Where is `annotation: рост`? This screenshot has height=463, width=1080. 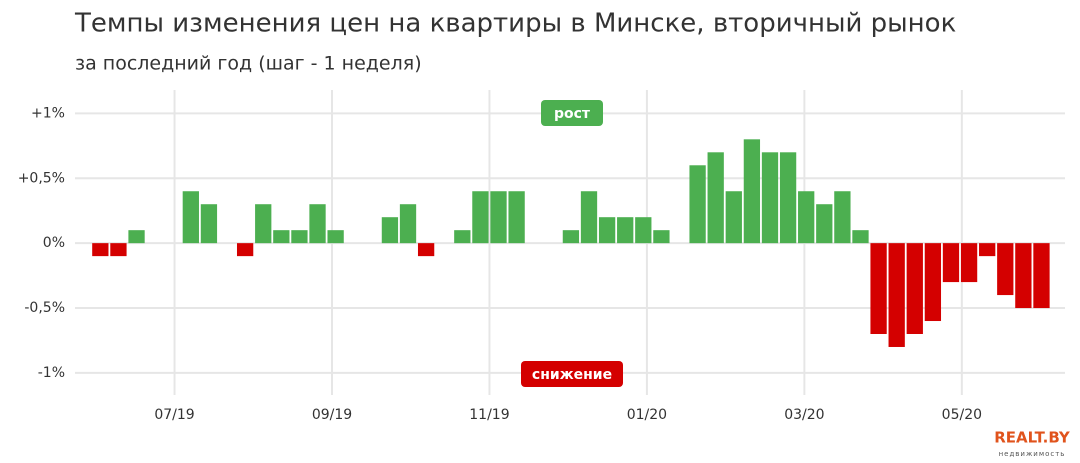
annotation: рост is located at coordinates (572, 114).